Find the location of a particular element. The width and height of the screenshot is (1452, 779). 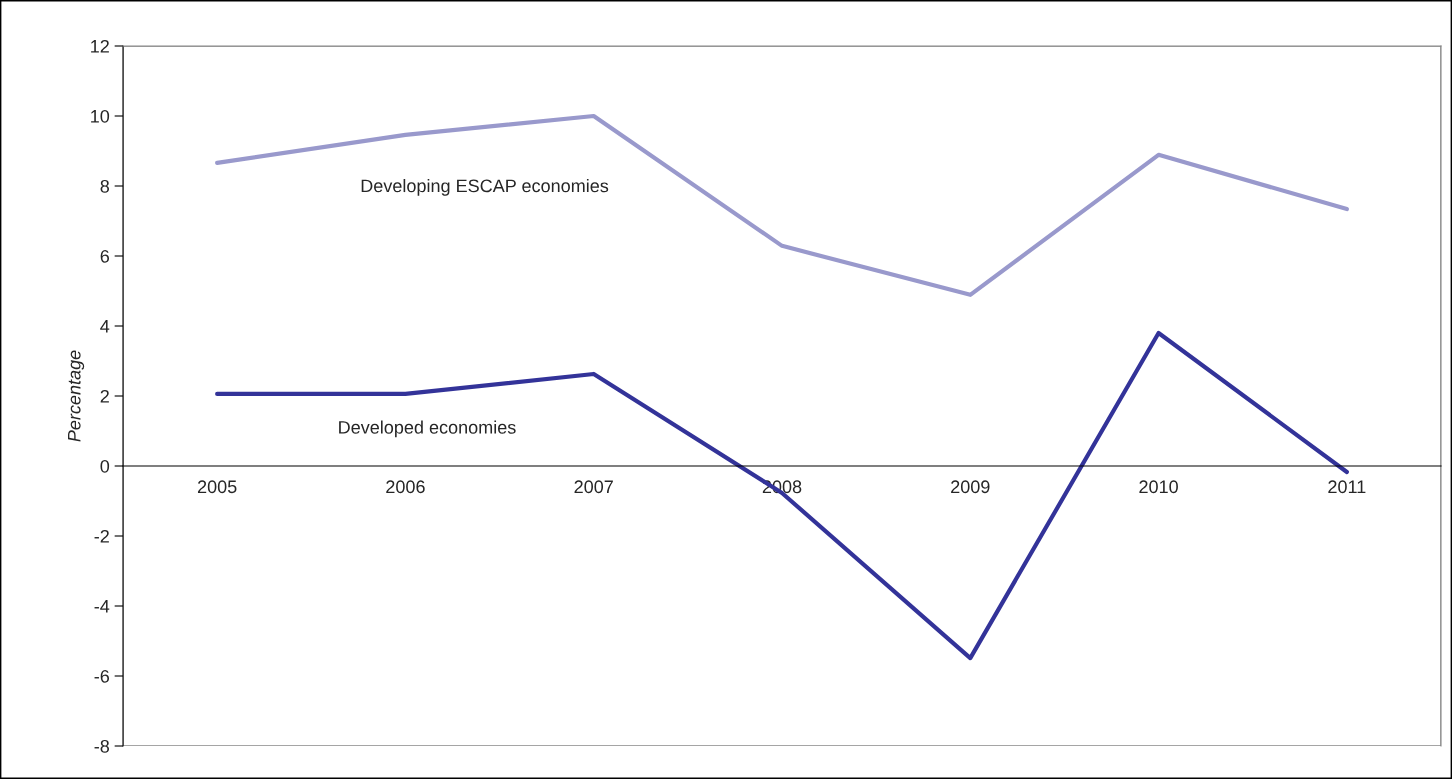

y-tick-label: -6 is located at coordinates (102, 676).